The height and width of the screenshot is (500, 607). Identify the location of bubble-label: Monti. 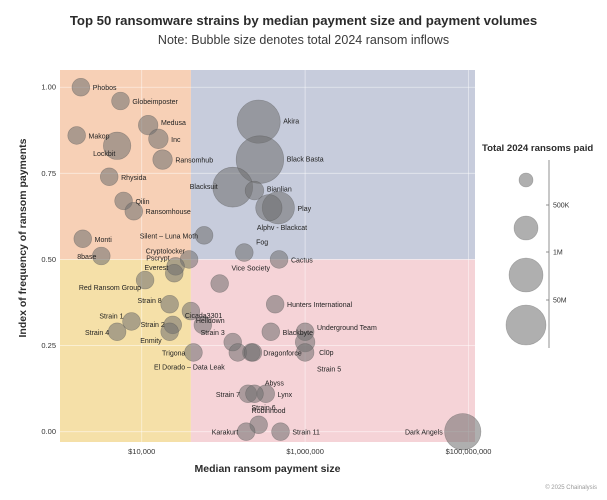
(104, 240).